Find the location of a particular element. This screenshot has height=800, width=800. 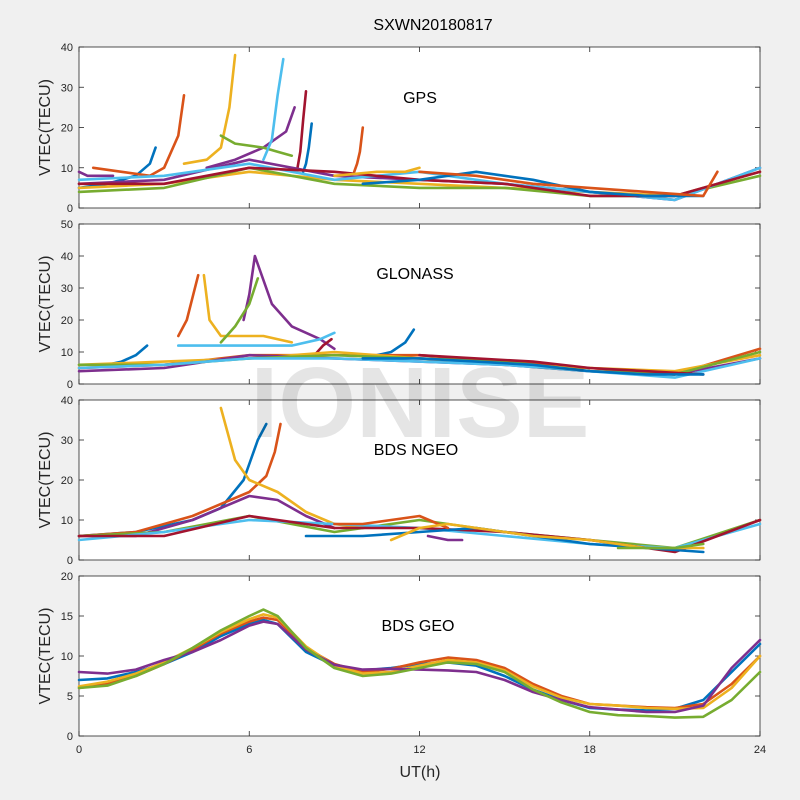

panel-title: BDS NGEO is located at coordinates (416, 450).